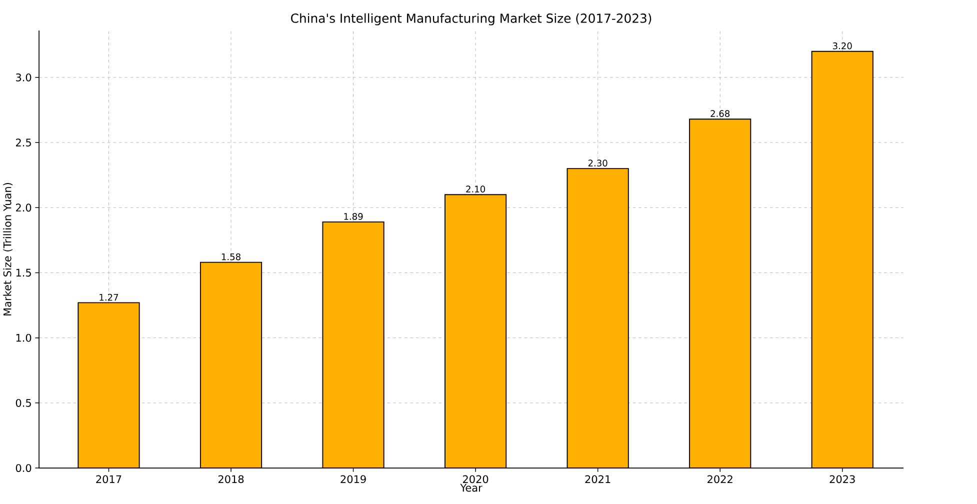  Describe the element at coordinates (24, 338) in the screenshot. I see `y-tick-label: 1.0` at that location.